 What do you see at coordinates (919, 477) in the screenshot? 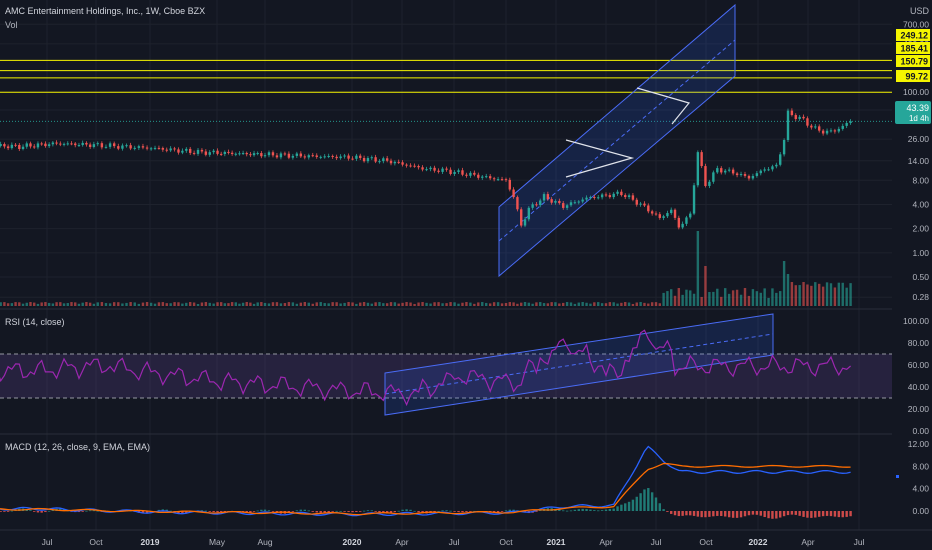
I see `macd-axis: 12.00 8.00 4.00 0.00` at bounding box center [919, 477].